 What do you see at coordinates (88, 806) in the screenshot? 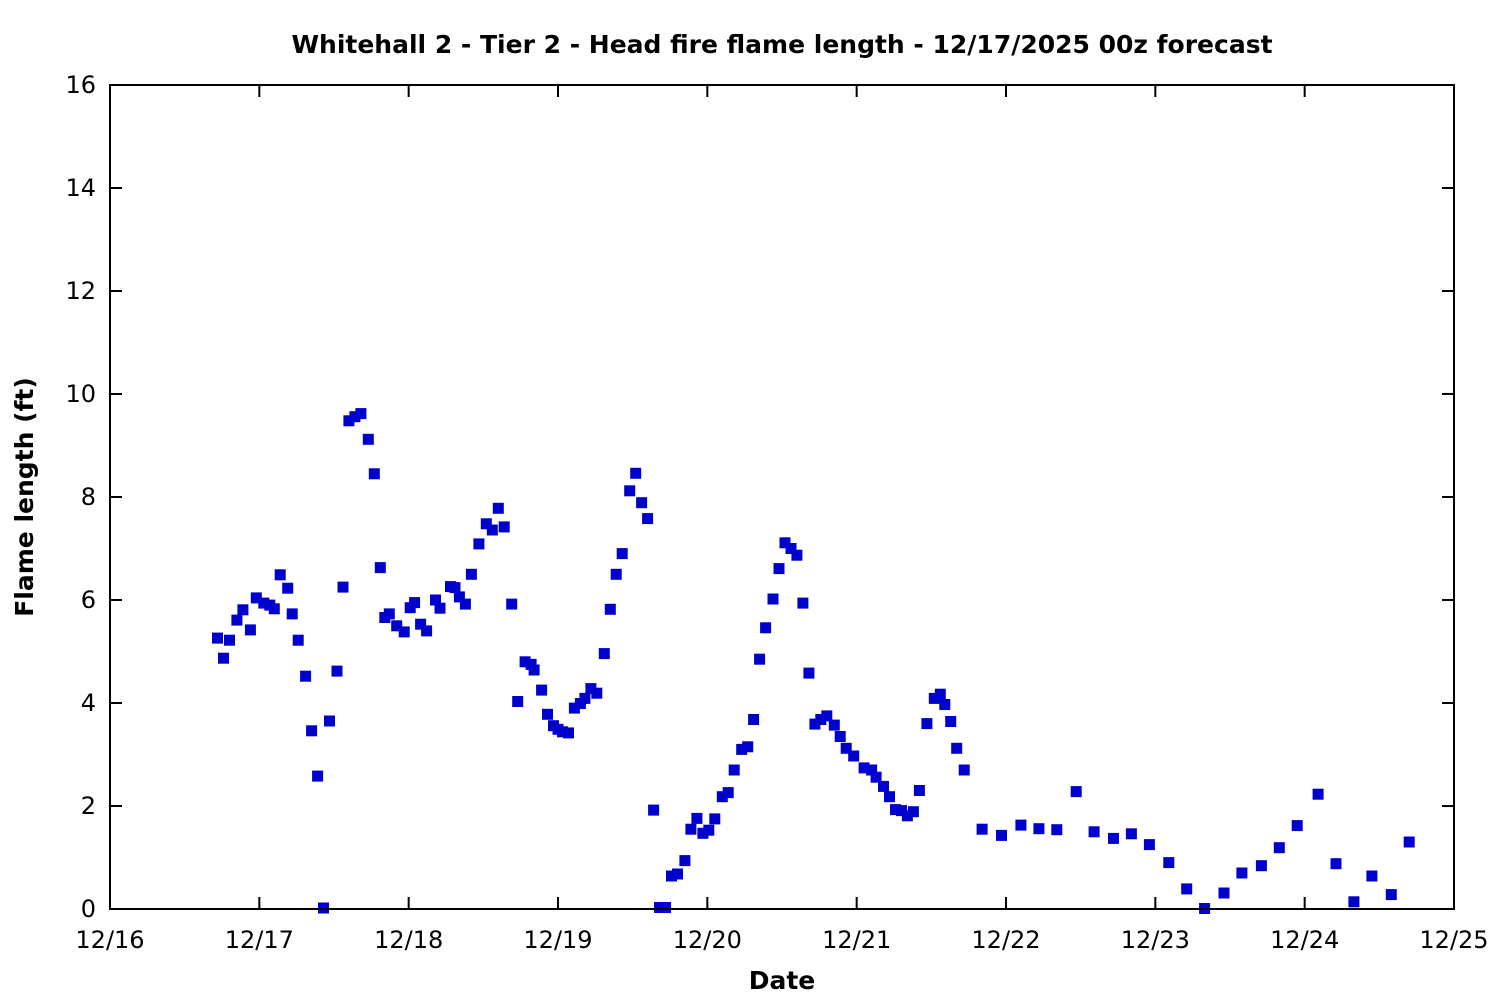
I see `y-tick-label: 2` at bounding box center [88, 806].